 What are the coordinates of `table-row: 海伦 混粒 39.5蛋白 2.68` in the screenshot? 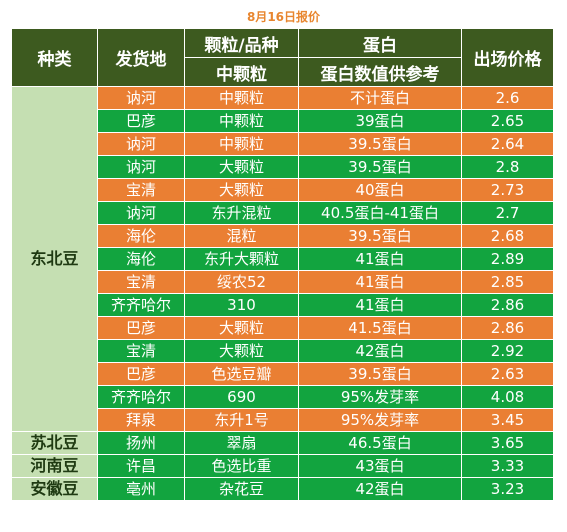 It's located at (283, 236).